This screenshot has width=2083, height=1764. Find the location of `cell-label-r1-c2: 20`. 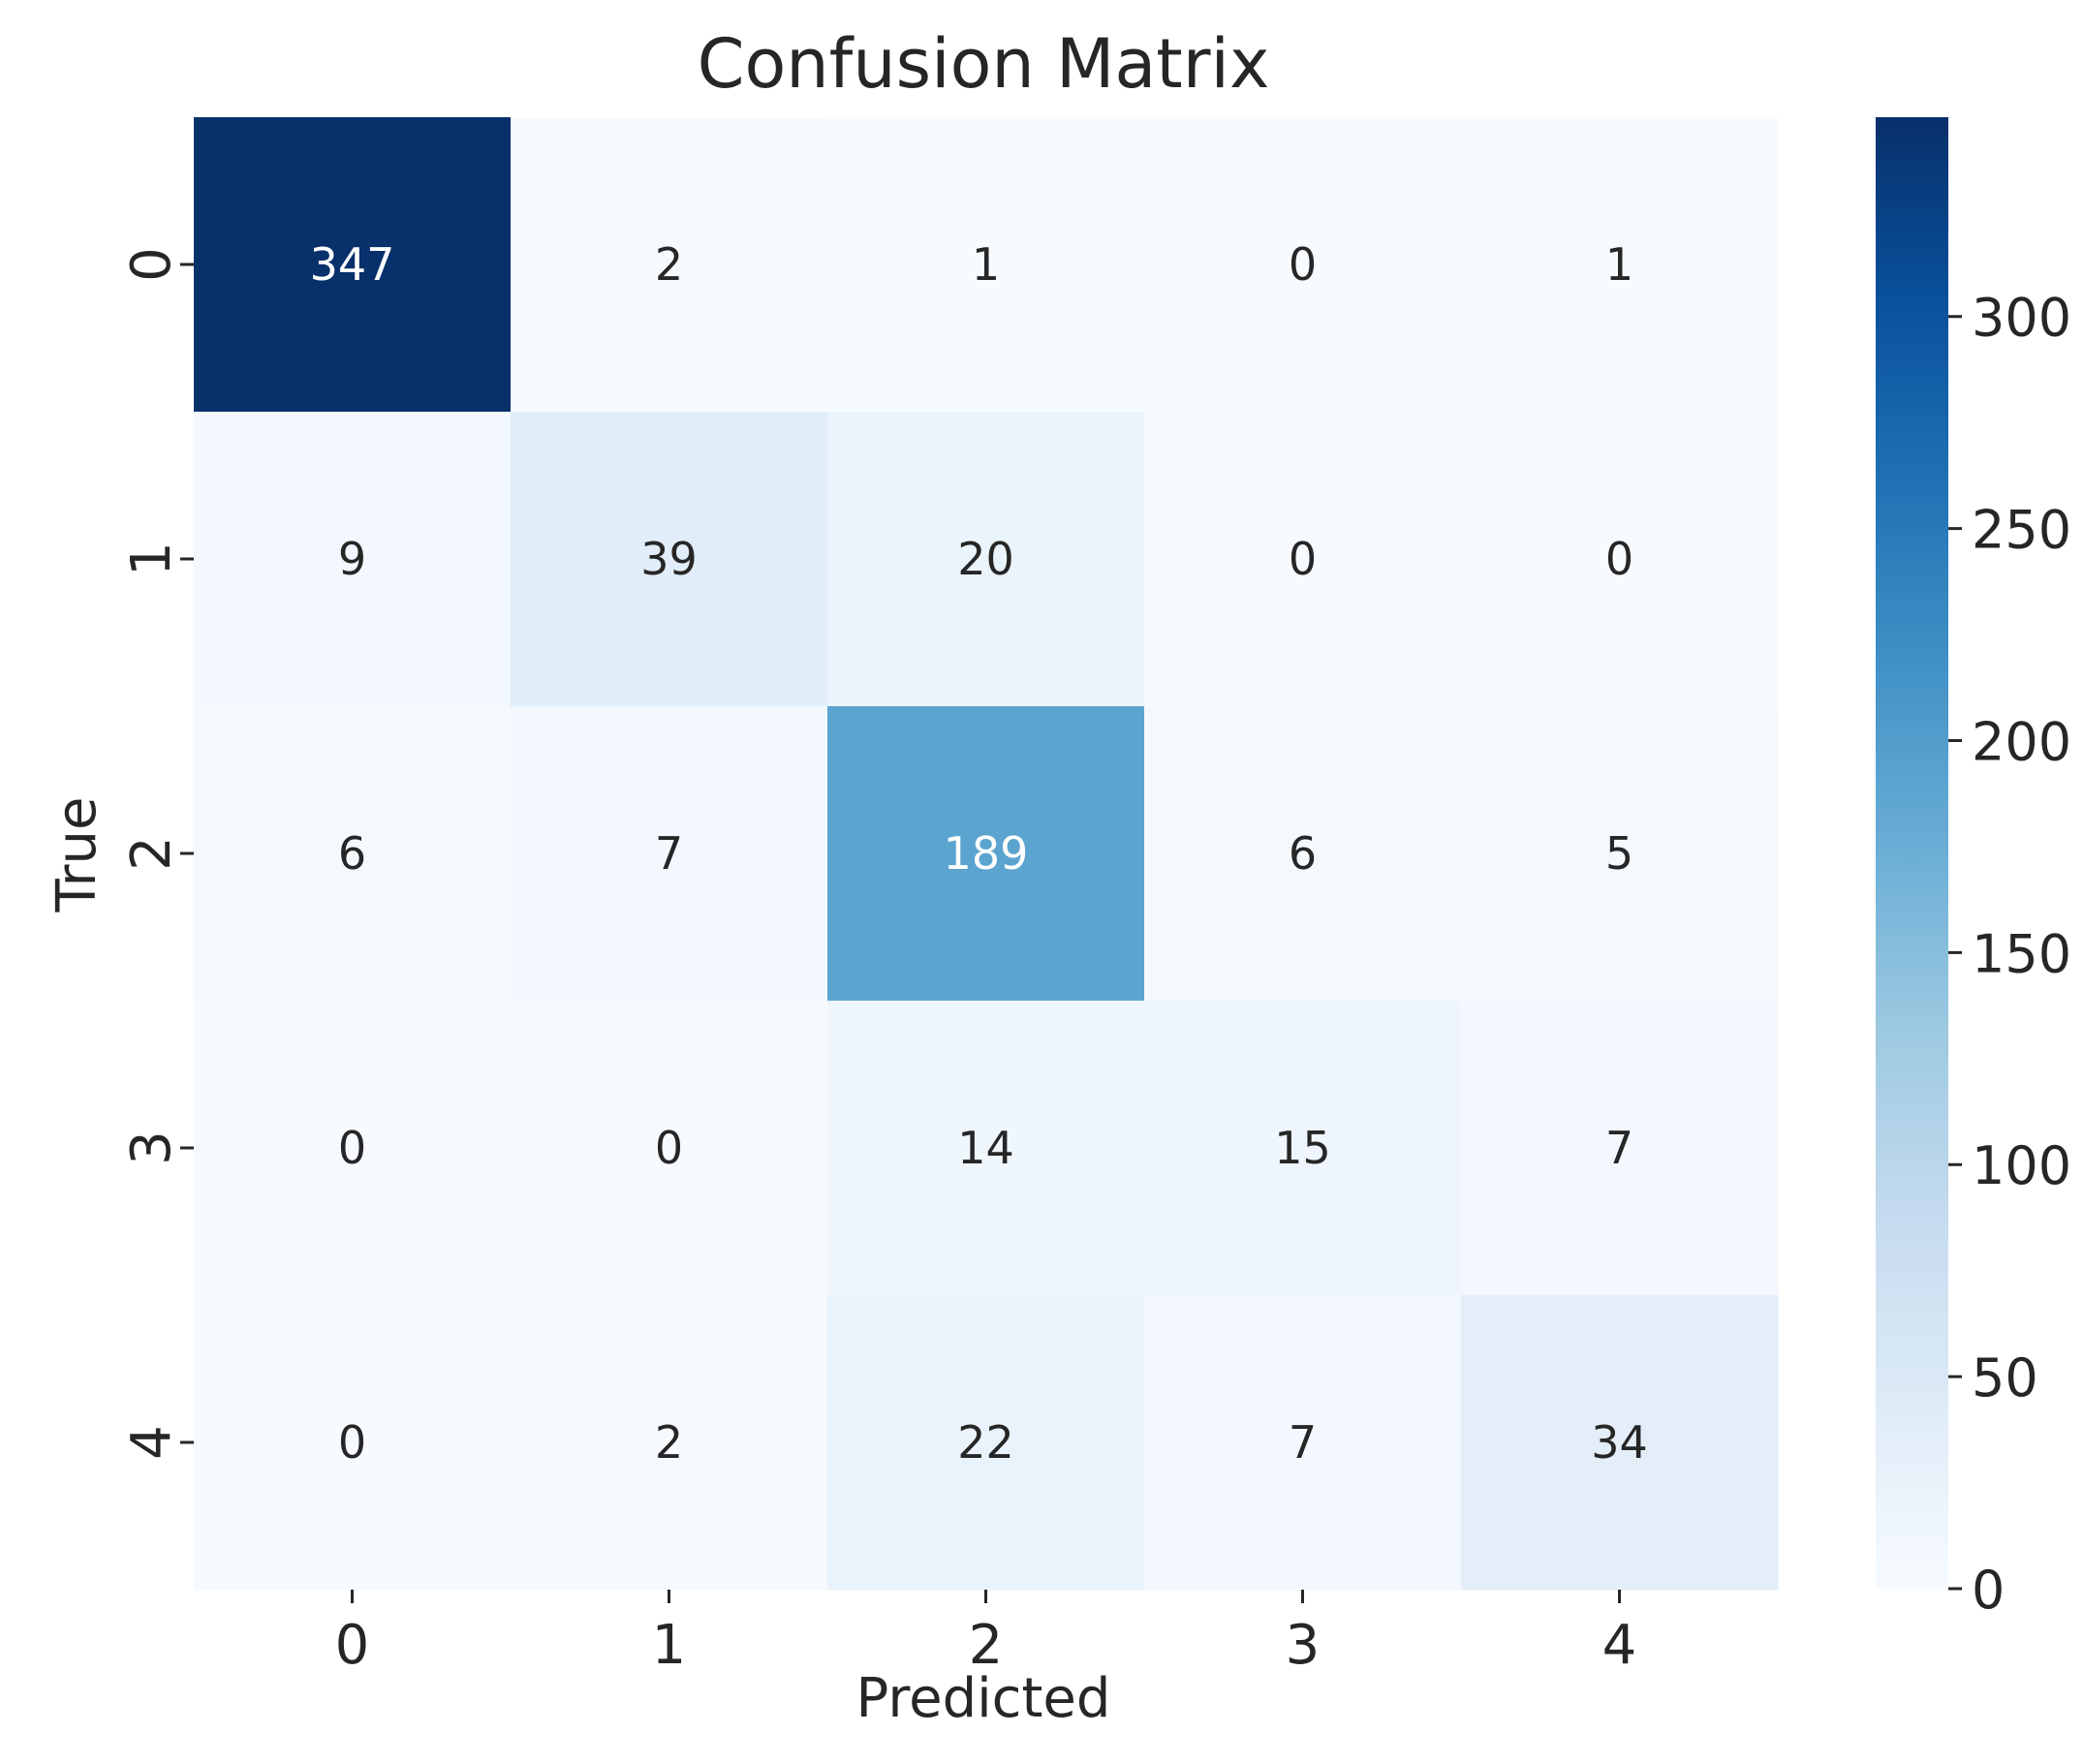

cell-label-r1-c2: 20 is located at coordinates (986, 559).